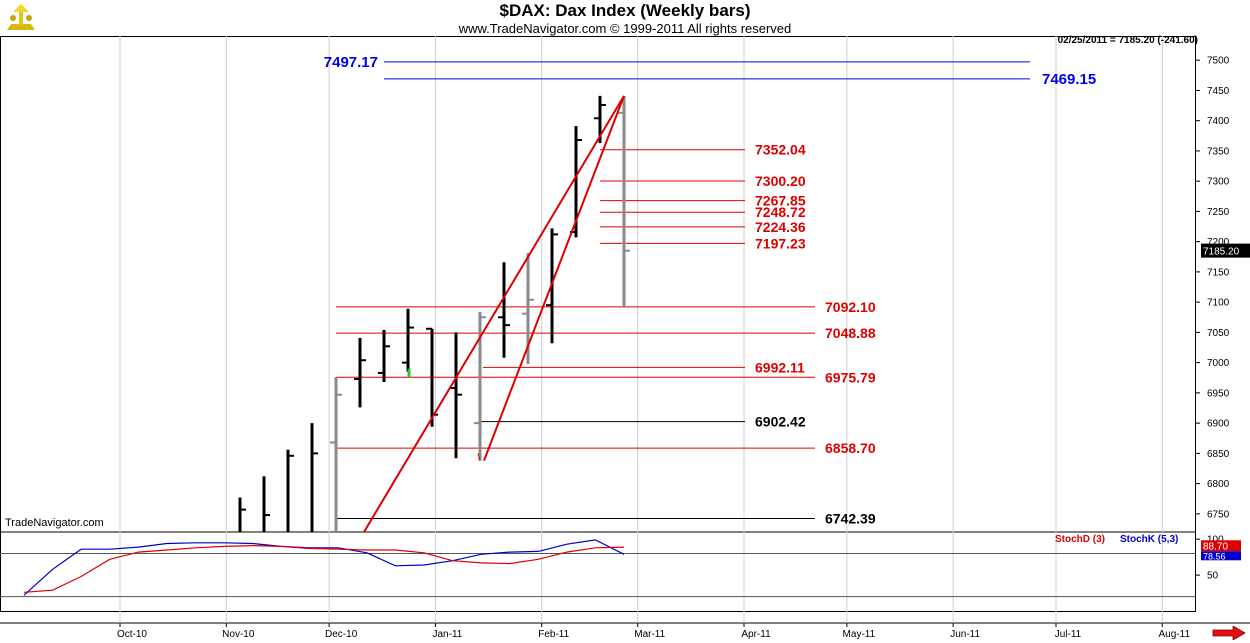 The height and width of the screenshot is (643, 1250). Describe the element at coordinates (1218, 212) in the screenshot. I see `y-tick-label: 7250` at that location.